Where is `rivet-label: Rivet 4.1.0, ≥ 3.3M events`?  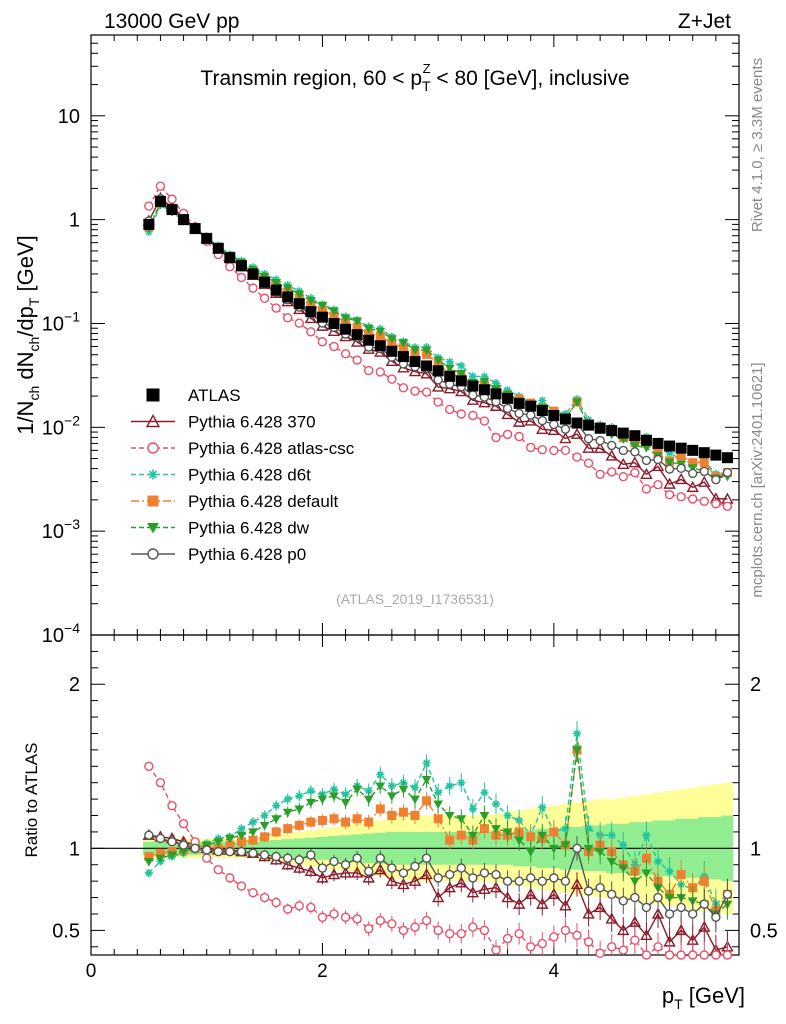
rivet-label: Rivet 4.1.0, ≥ 3.3M events is located at coordinates (757, 145).